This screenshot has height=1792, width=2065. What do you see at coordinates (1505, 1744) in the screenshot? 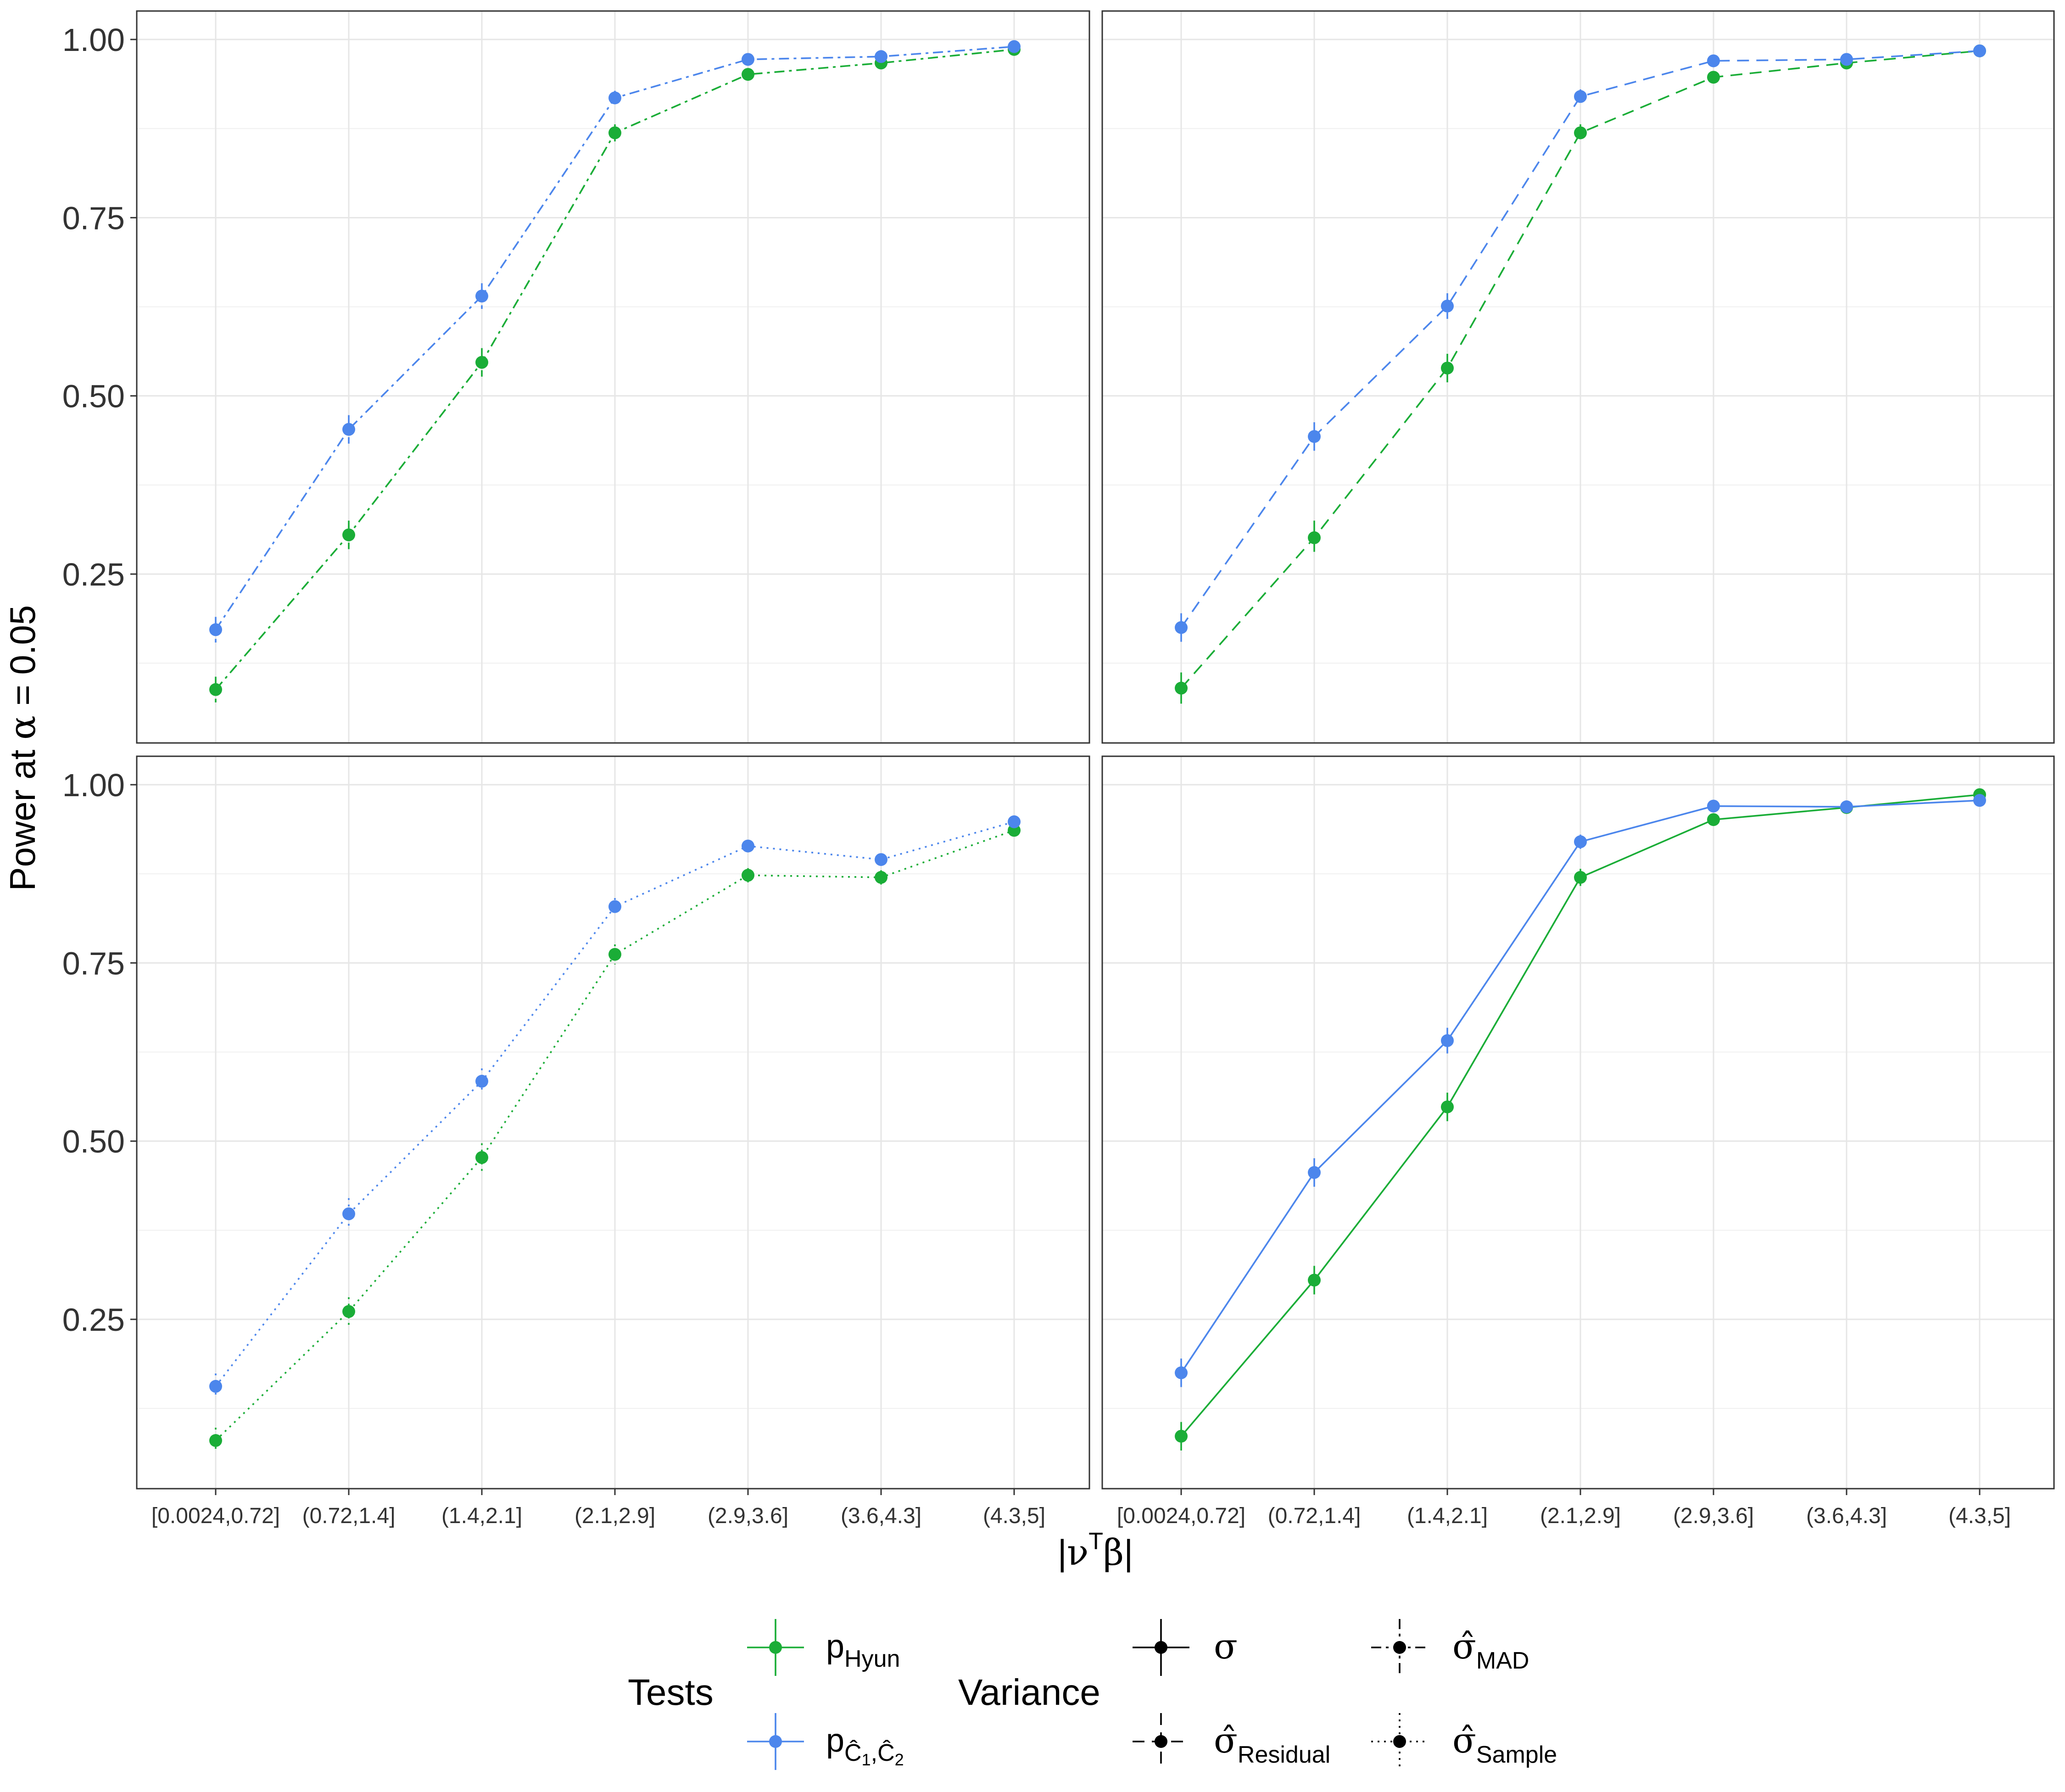
I see `legend-label-sigma-sample: σ̂Sample` at bounding box center [1505, 1744].